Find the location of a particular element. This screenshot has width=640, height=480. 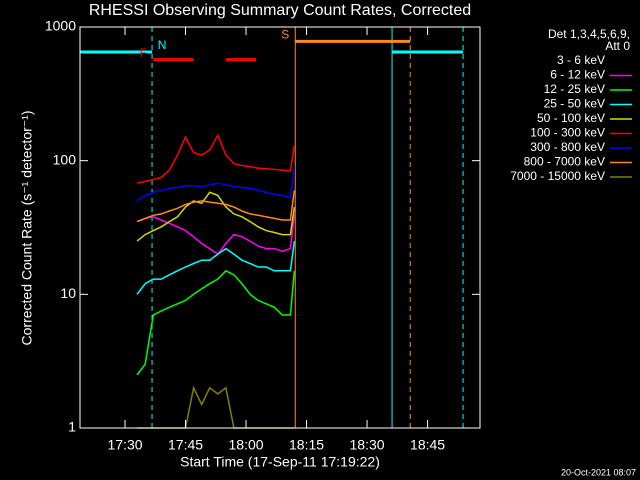

legend-label: 300 - 800 keV is located at coordinates (567, 147).